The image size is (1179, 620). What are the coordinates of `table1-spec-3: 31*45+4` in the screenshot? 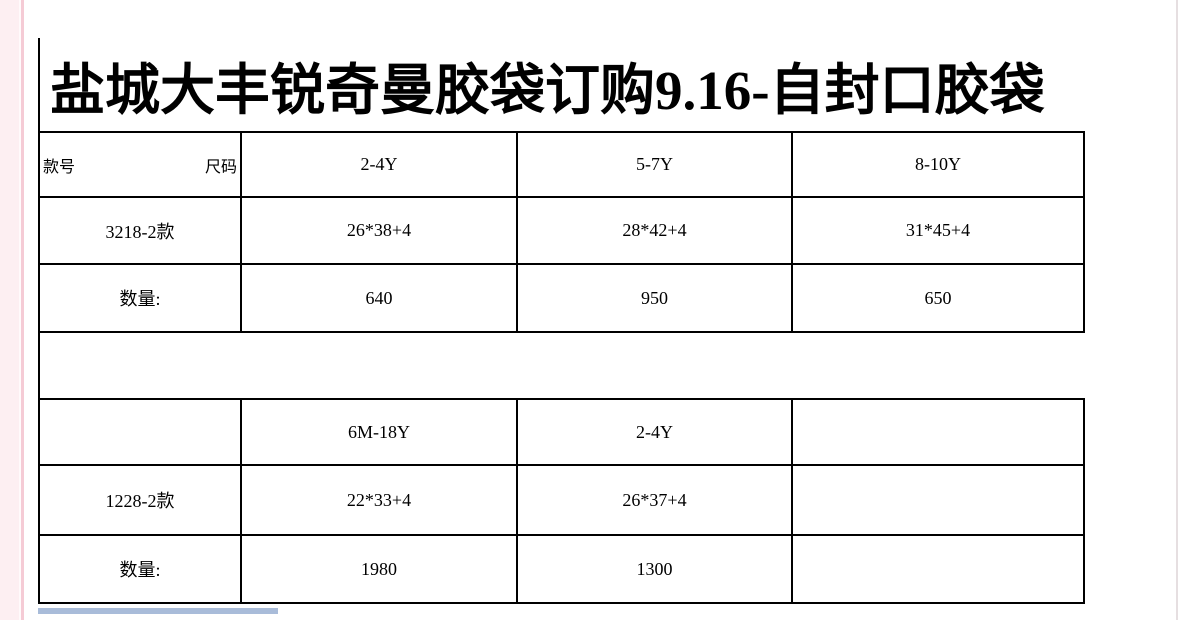 It's located at (938, 230).